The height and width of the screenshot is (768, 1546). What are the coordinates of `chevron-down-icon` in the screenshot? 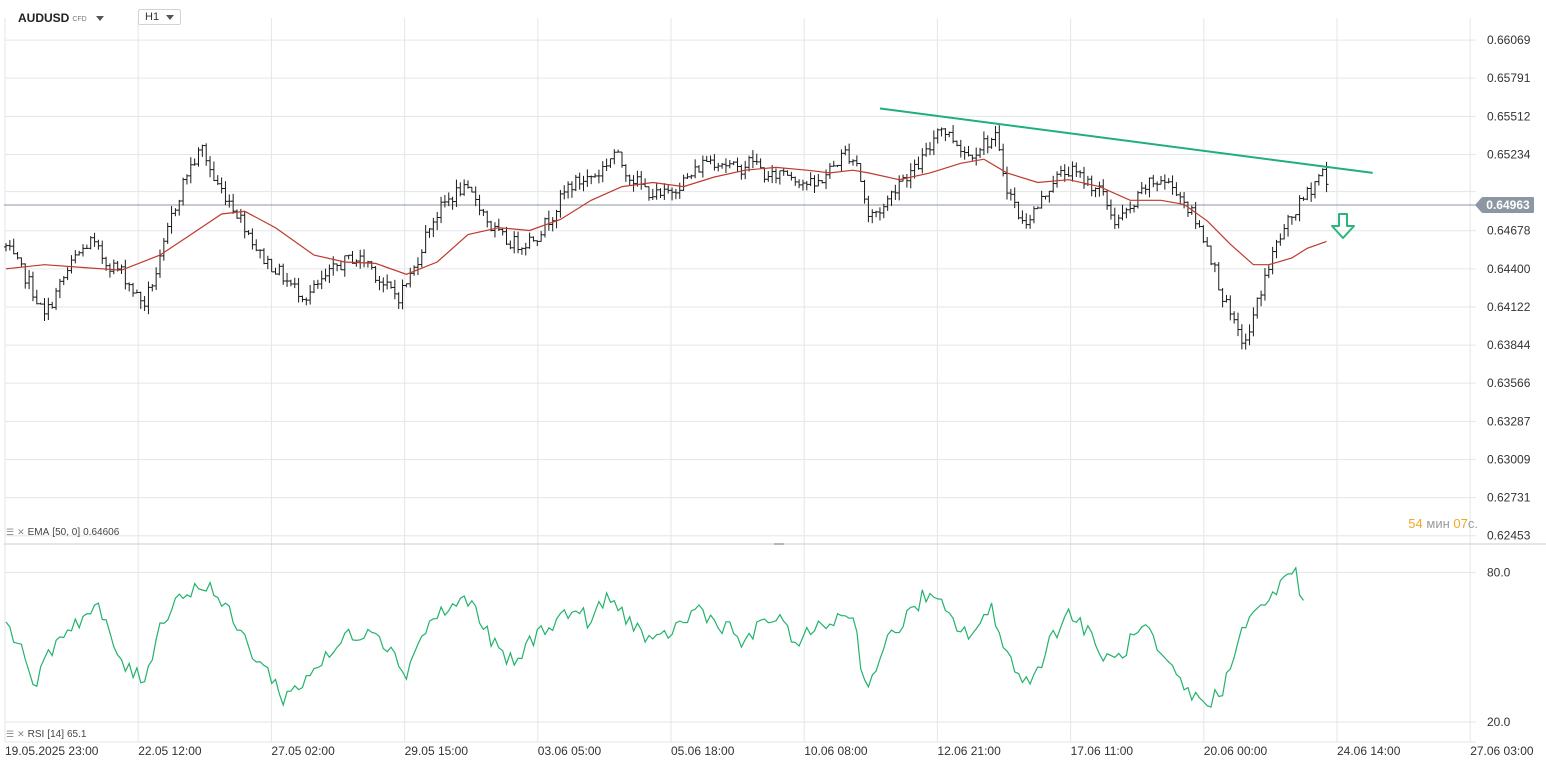 It's located at (99, 18).